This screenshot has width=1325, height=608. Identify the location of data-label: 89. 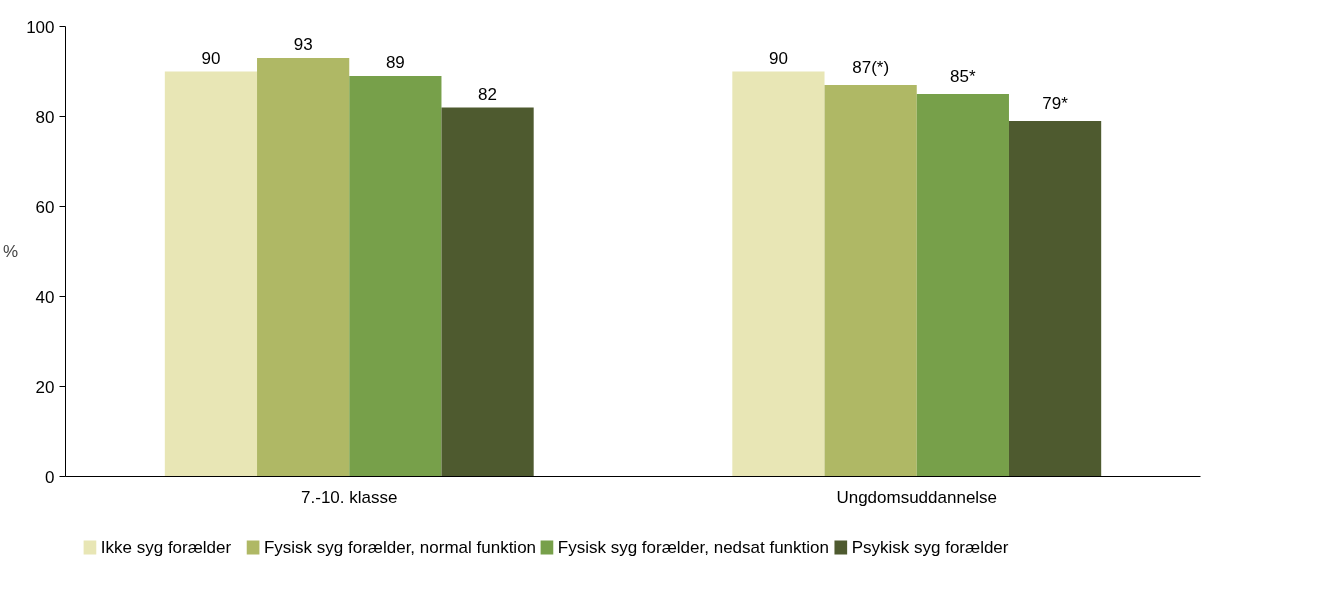
(395, 62).